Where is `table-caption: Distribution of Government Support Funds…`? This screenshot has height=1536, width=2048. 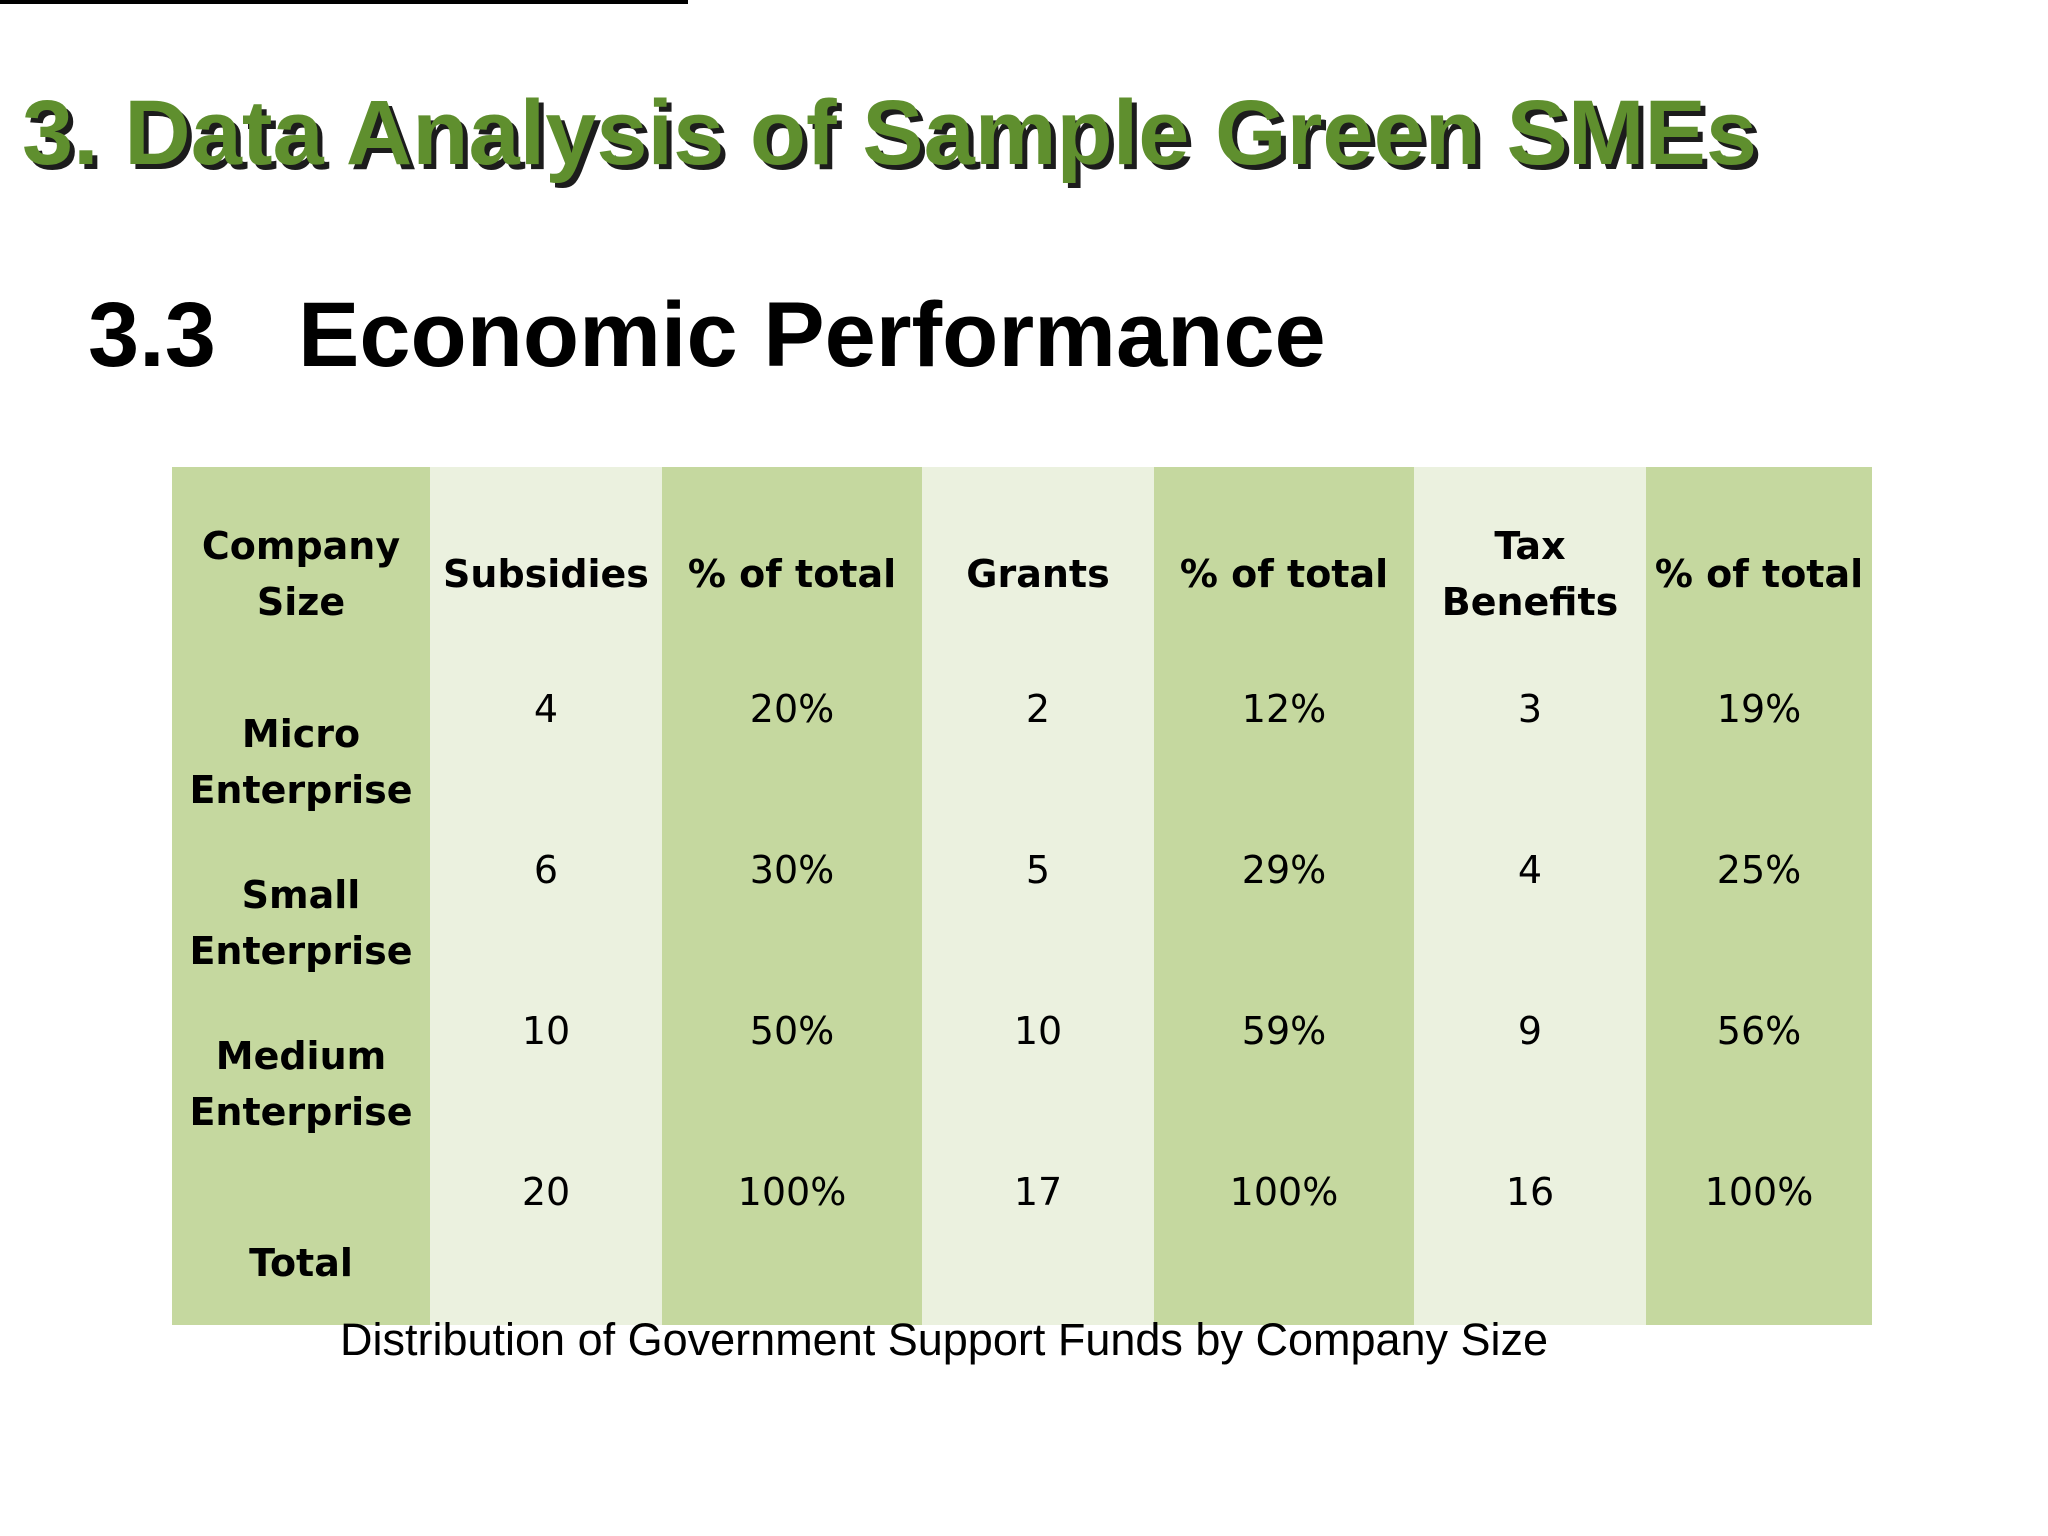
table-caption: Distribution of Government Support Funds… is located at coordinates (944, 1339).